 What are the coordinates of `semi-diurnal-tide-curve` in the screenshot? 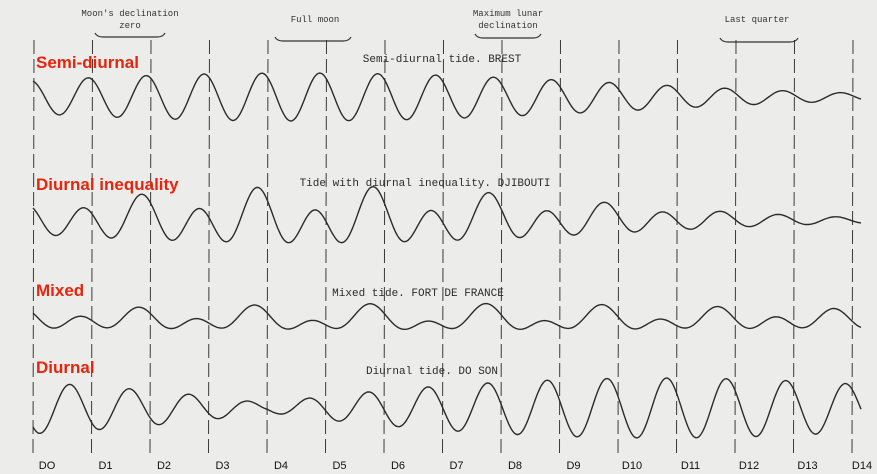 It's located at (447, 97).